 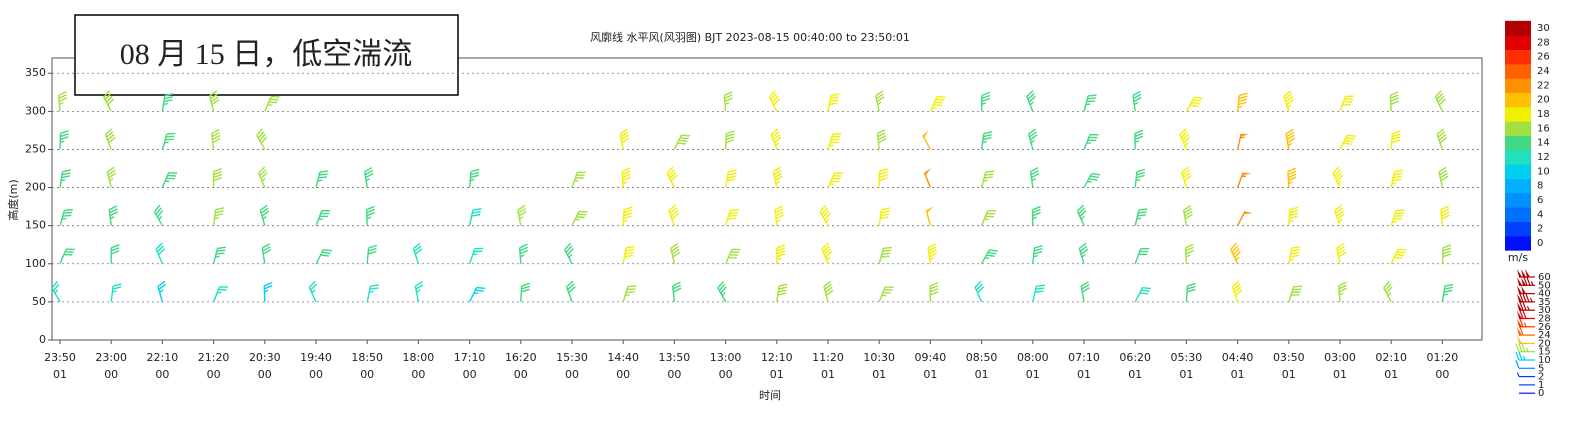 I want to click on x-tick-label: 03:00, so click(x=1340, y=357).